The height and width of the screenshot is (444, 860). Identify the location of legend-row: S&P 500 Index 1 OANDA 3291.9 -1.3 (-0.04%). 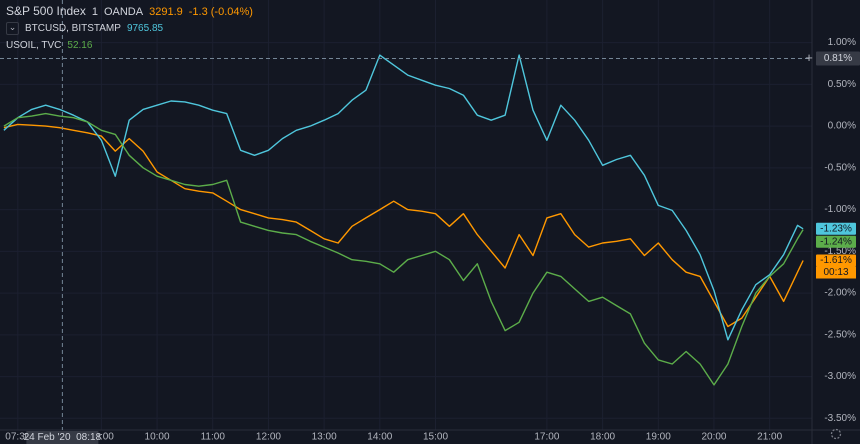
(132, 11).